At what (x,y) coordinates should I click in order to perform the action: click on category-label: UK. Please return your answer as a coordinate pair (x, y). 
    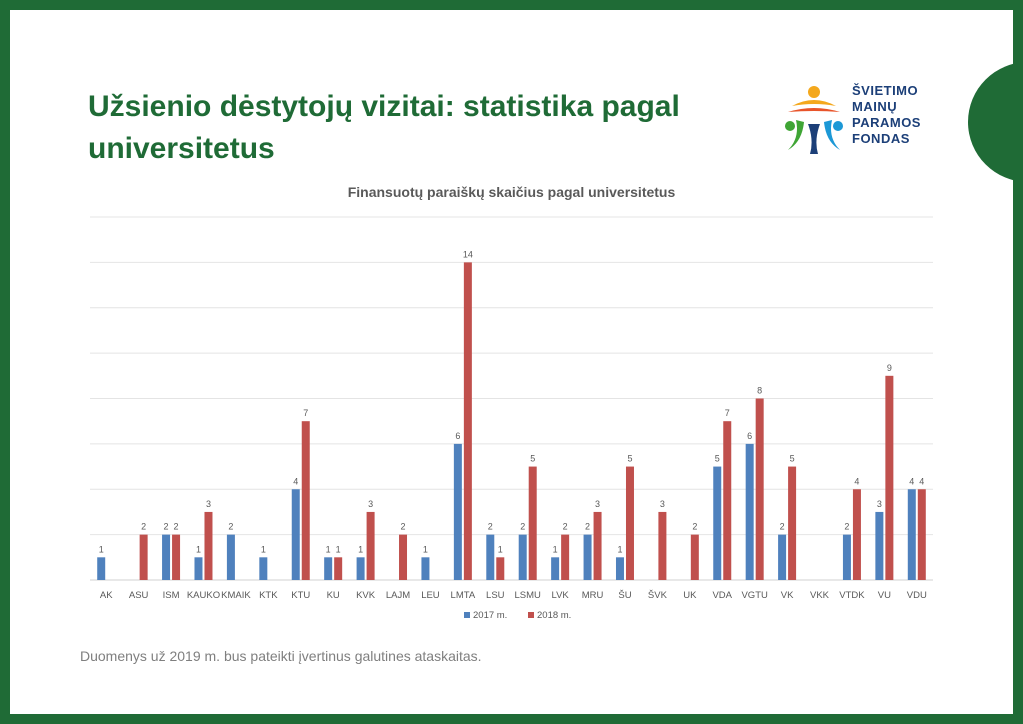
    Looking at the image, I should click on (690, 595).